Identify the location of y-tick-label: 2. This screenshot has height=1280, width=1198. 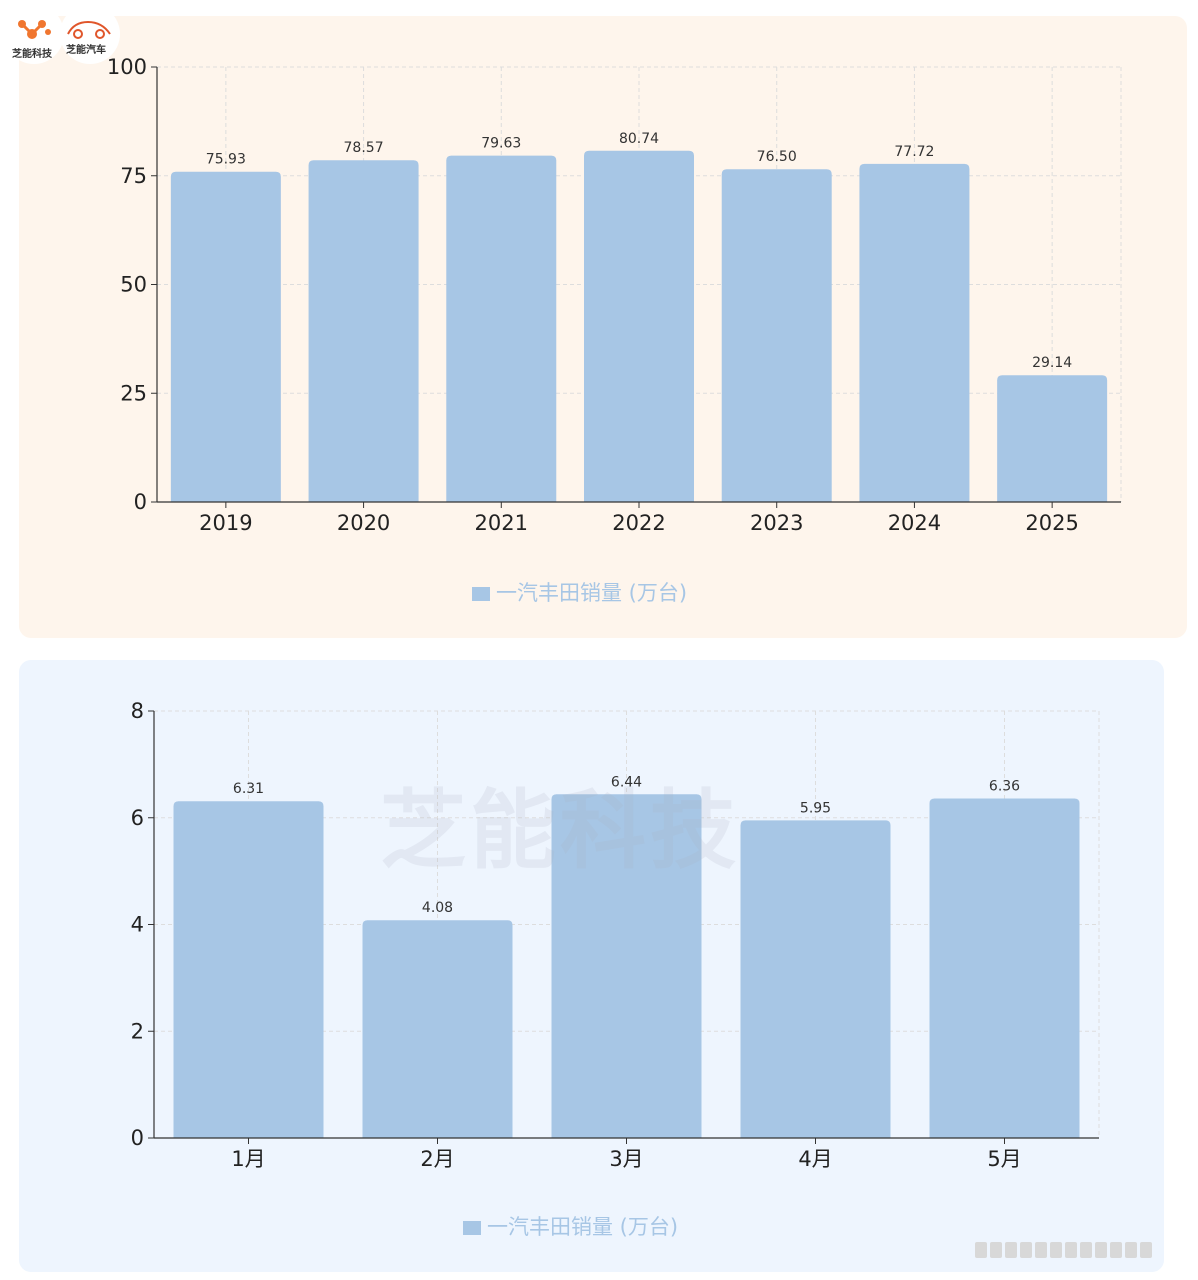
(137, 1031).